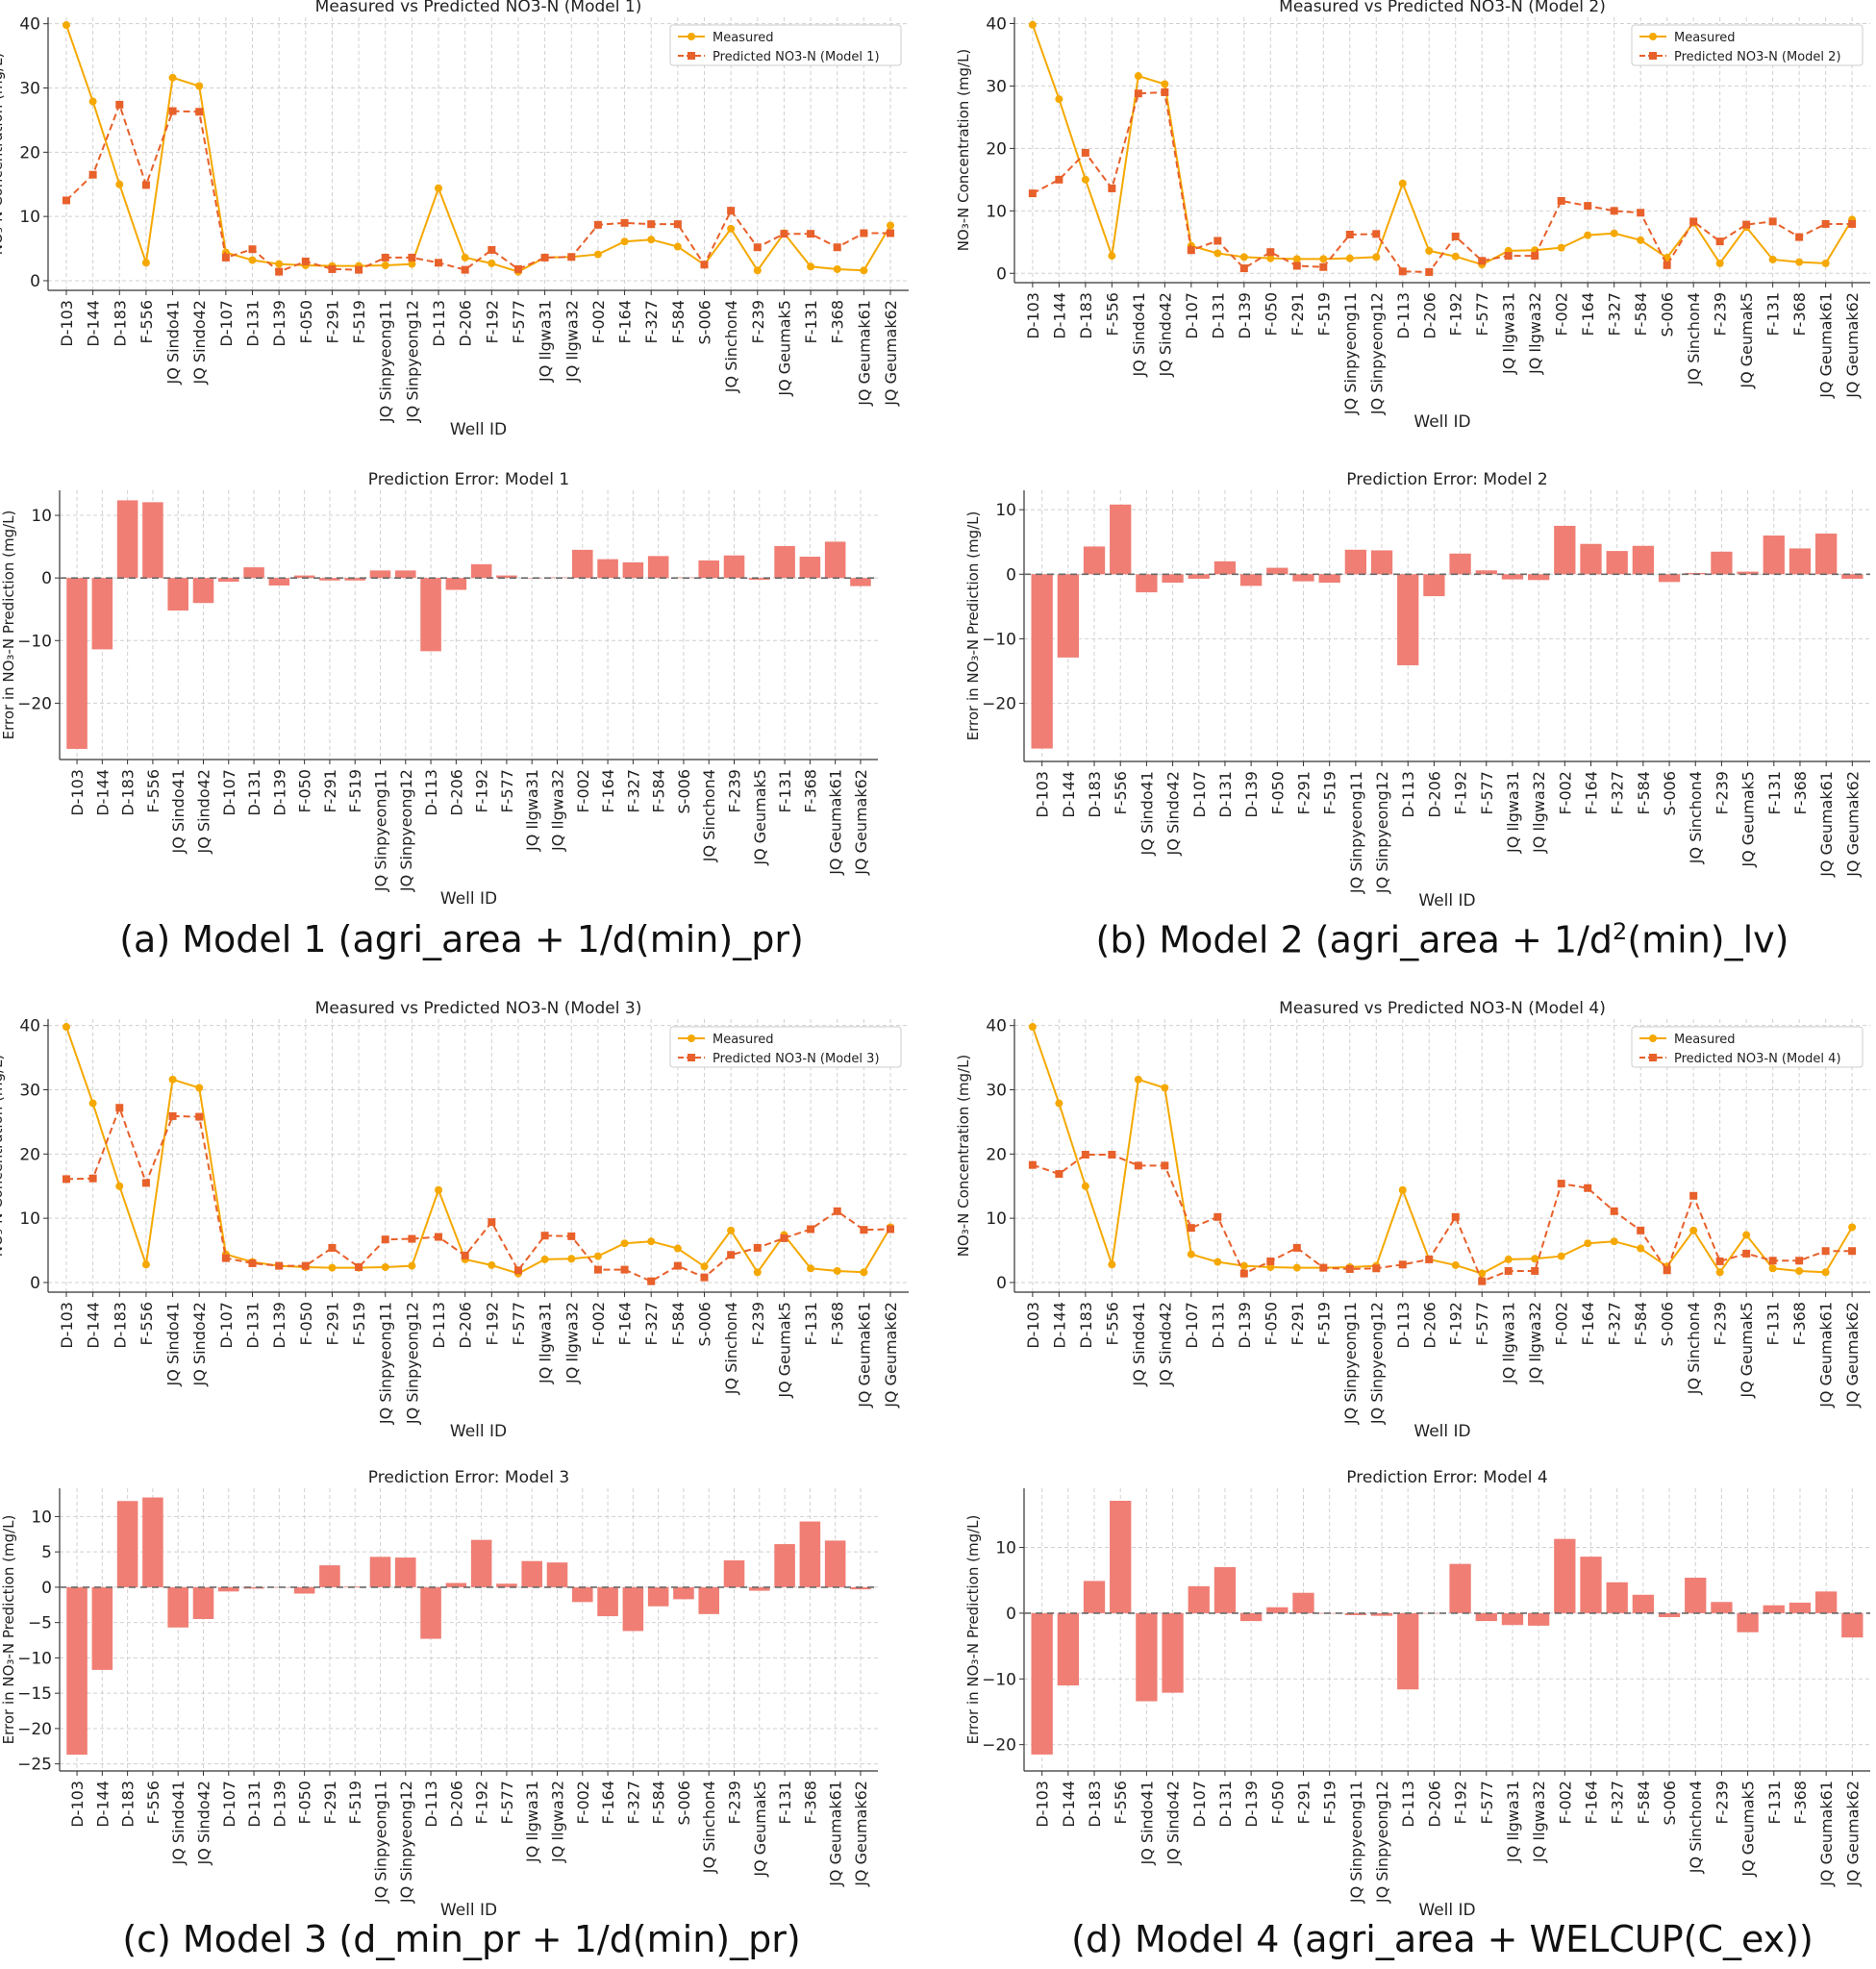 This screenshot has width=1876, height=1969. I want to click on y-tick-label: 10, so click(41, 1517).